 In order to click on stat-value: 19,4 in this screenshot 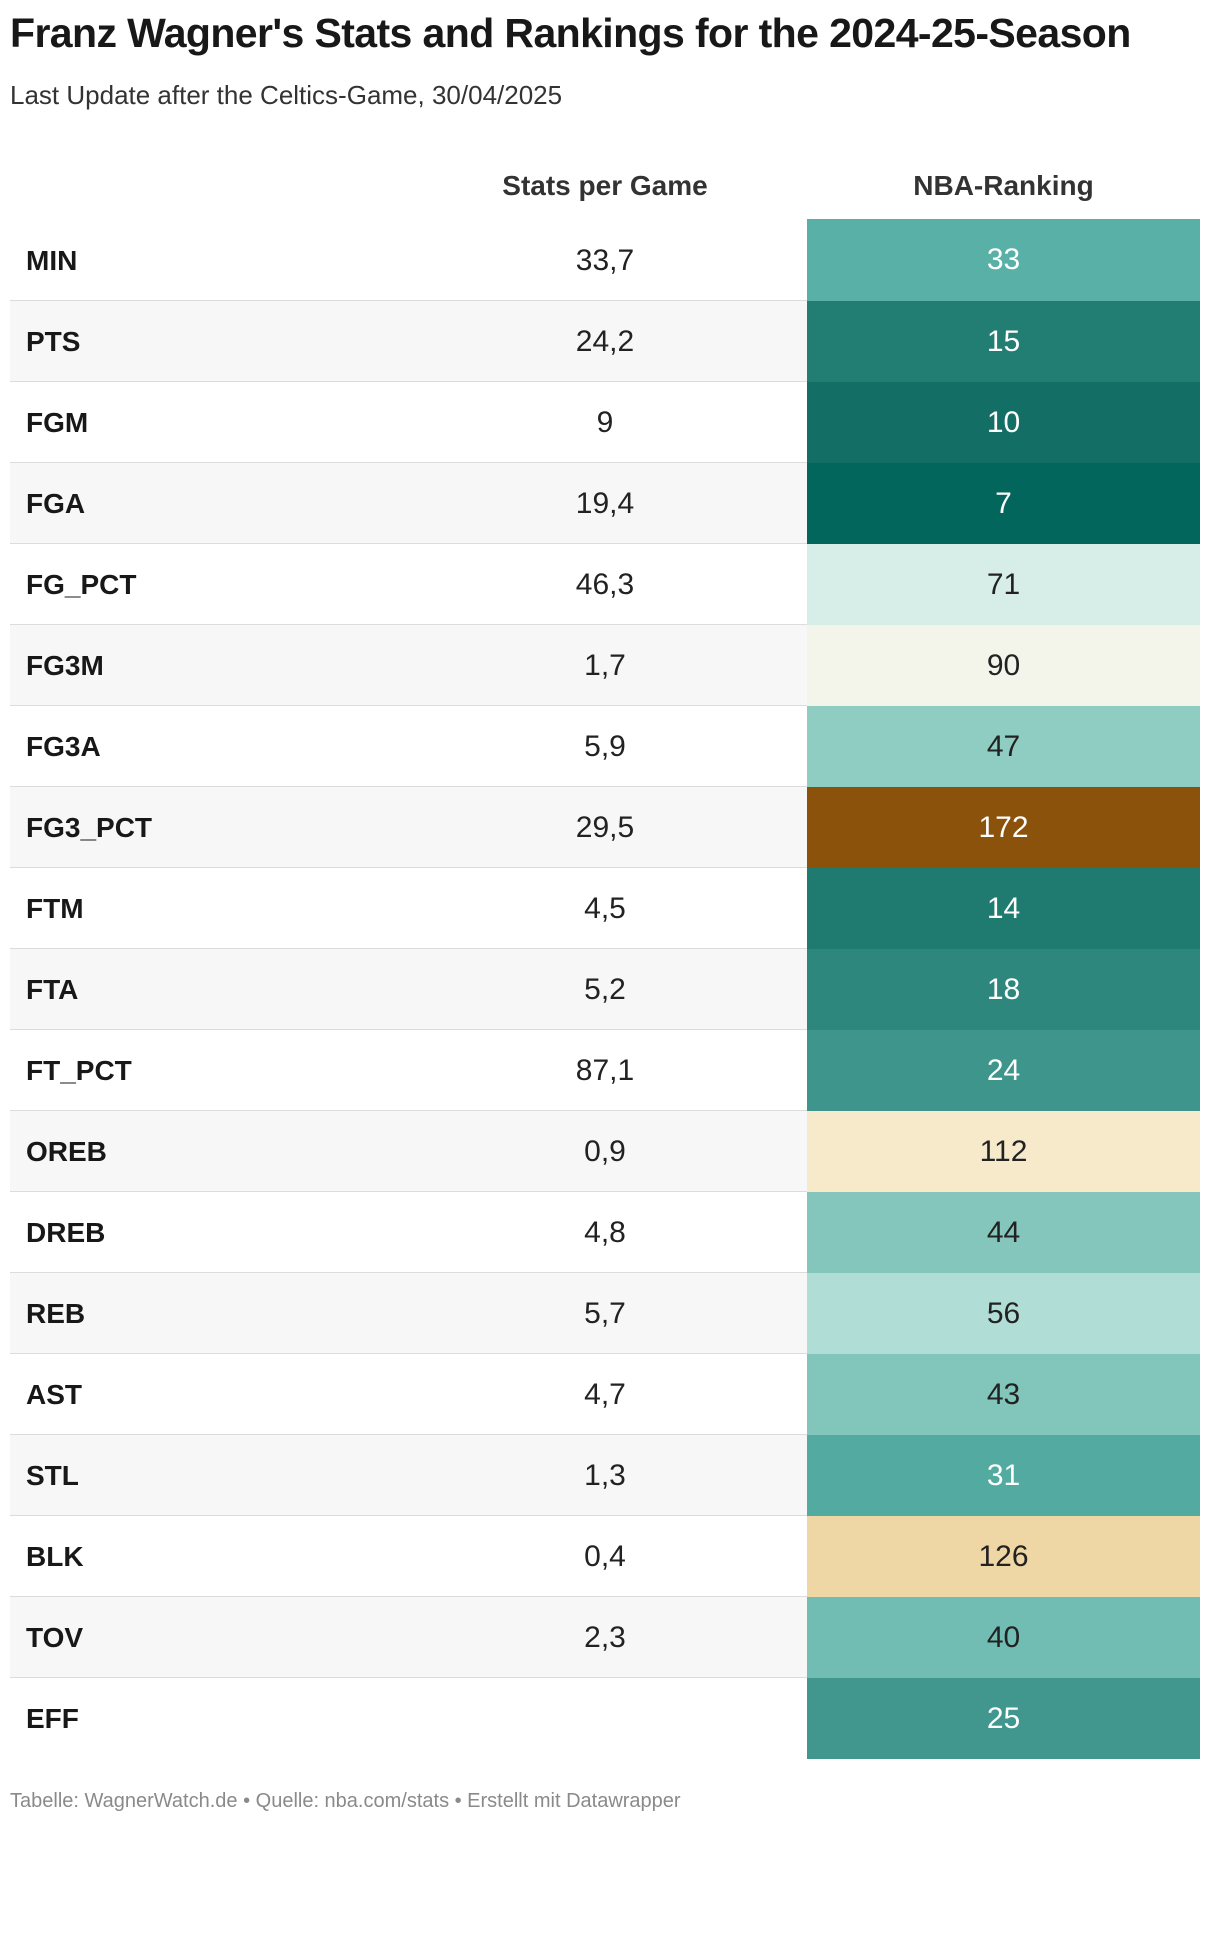, I will do `click(605, 503)`.